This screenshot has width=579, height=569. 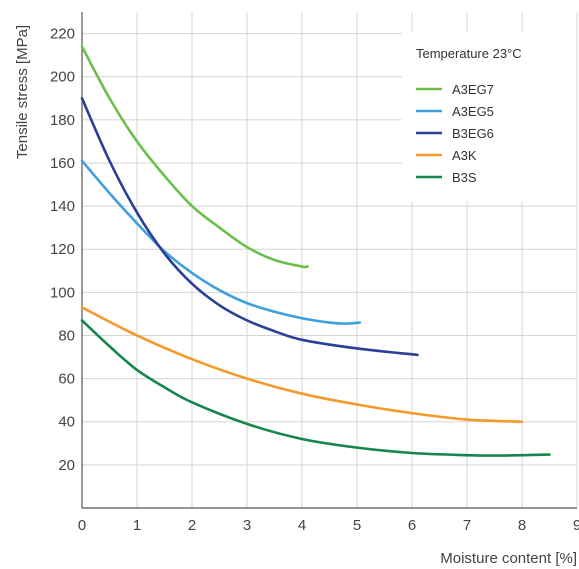 I want to click on y-tick-labels: 20 40 60 80 100 120 140 160 180 200 220, so click(x=62, y=250).